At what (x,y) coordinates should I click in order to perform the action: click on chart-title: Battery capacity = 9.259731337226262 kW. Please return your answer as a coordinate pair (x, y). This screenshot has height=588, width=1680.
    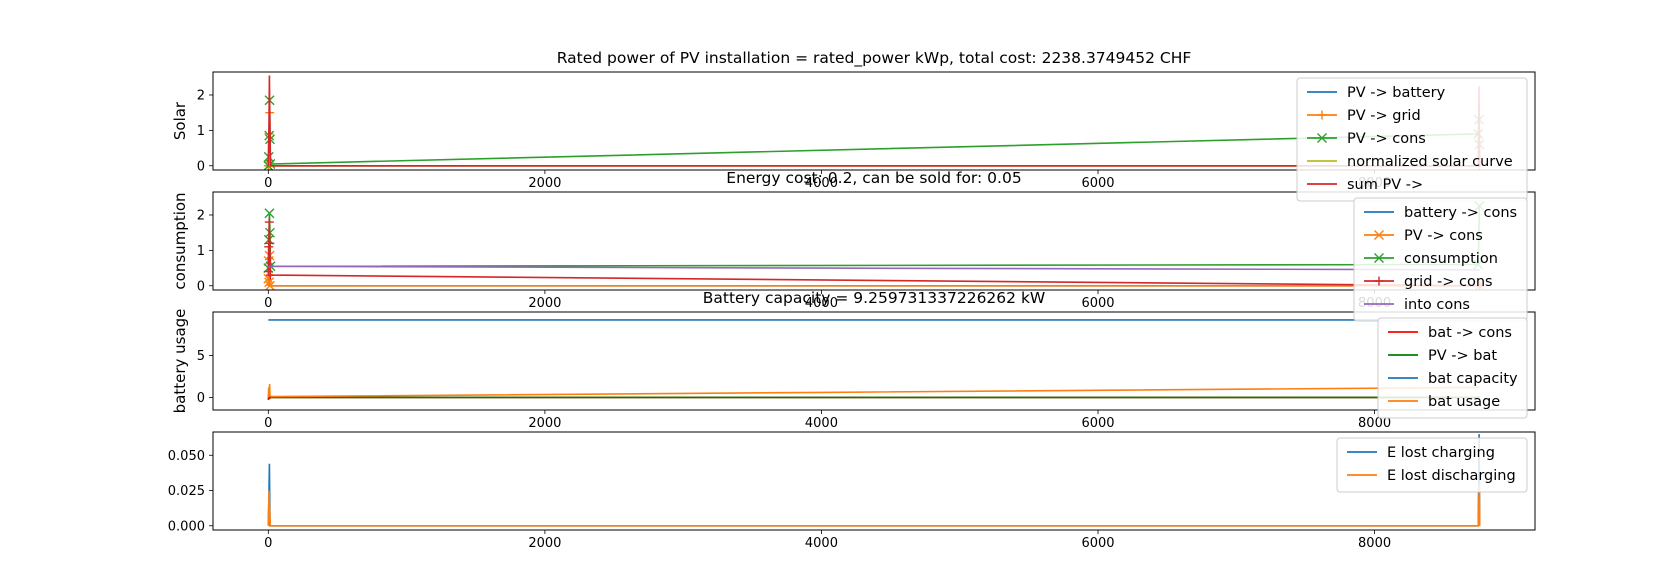
    Looking at the image, I should click on (874, 298).